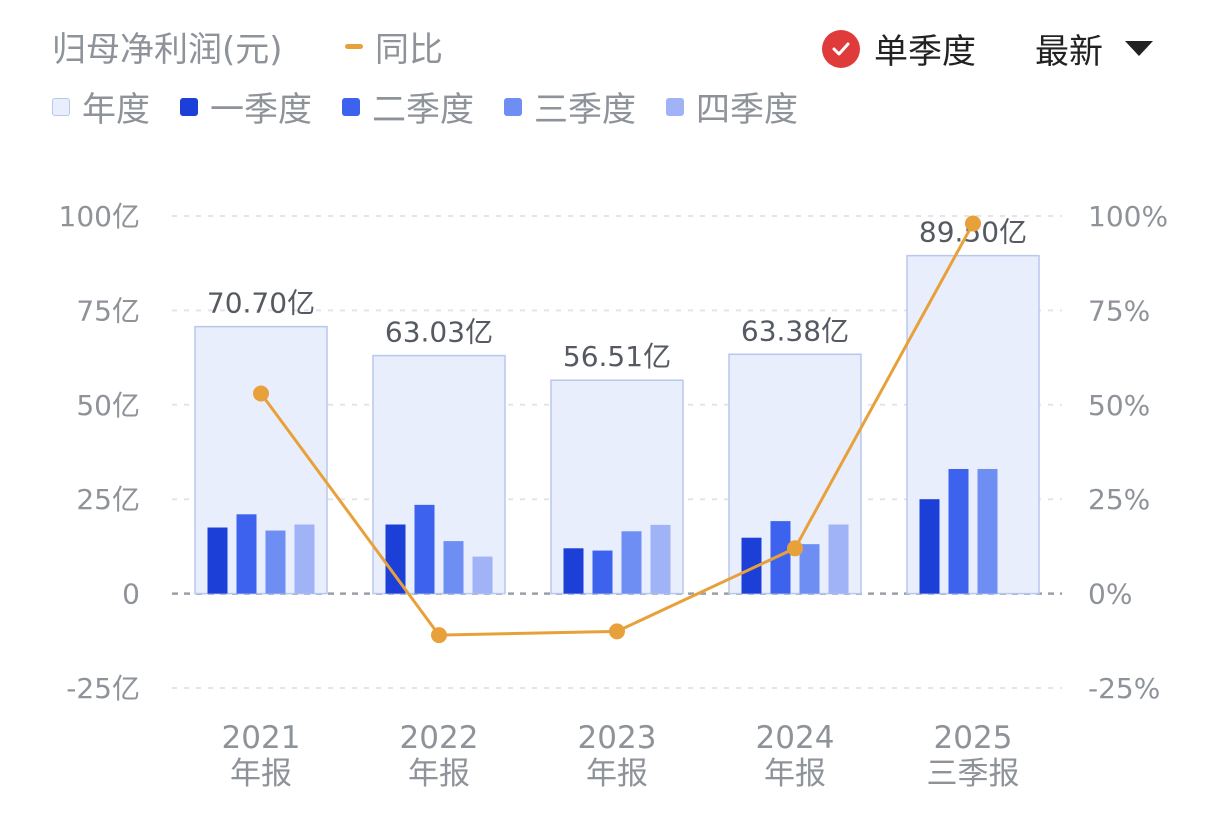  Describe the element at coordinates (103, 688) in the screenshot. I see `y-tick-label: -25亿` at that location.